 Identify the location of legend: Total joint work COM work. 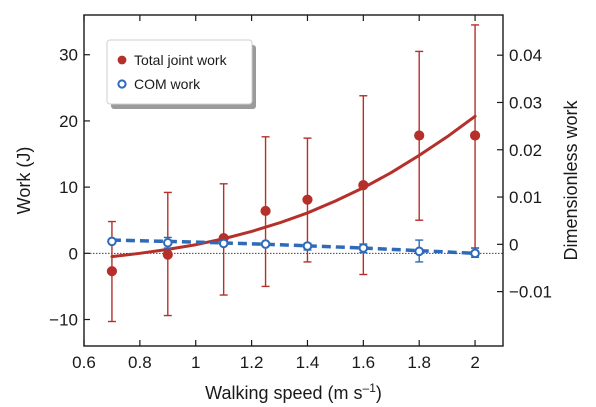
(181, 74).